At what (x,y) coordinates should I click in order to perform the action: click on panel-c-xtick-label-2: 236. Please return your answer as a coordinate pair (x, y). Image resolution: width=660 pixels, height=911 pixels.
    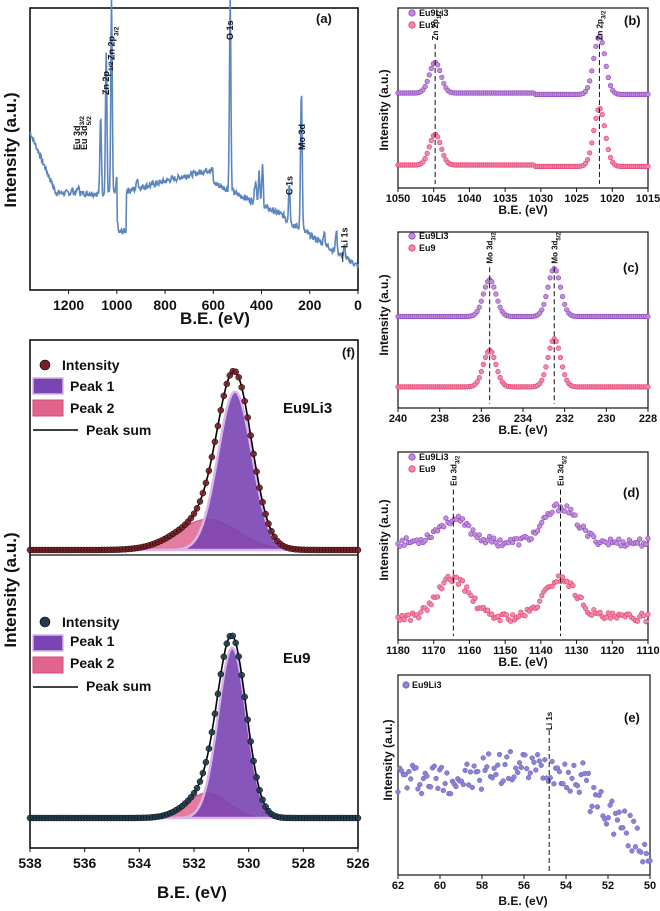
    Looking at the image, I should click on (481, 419).